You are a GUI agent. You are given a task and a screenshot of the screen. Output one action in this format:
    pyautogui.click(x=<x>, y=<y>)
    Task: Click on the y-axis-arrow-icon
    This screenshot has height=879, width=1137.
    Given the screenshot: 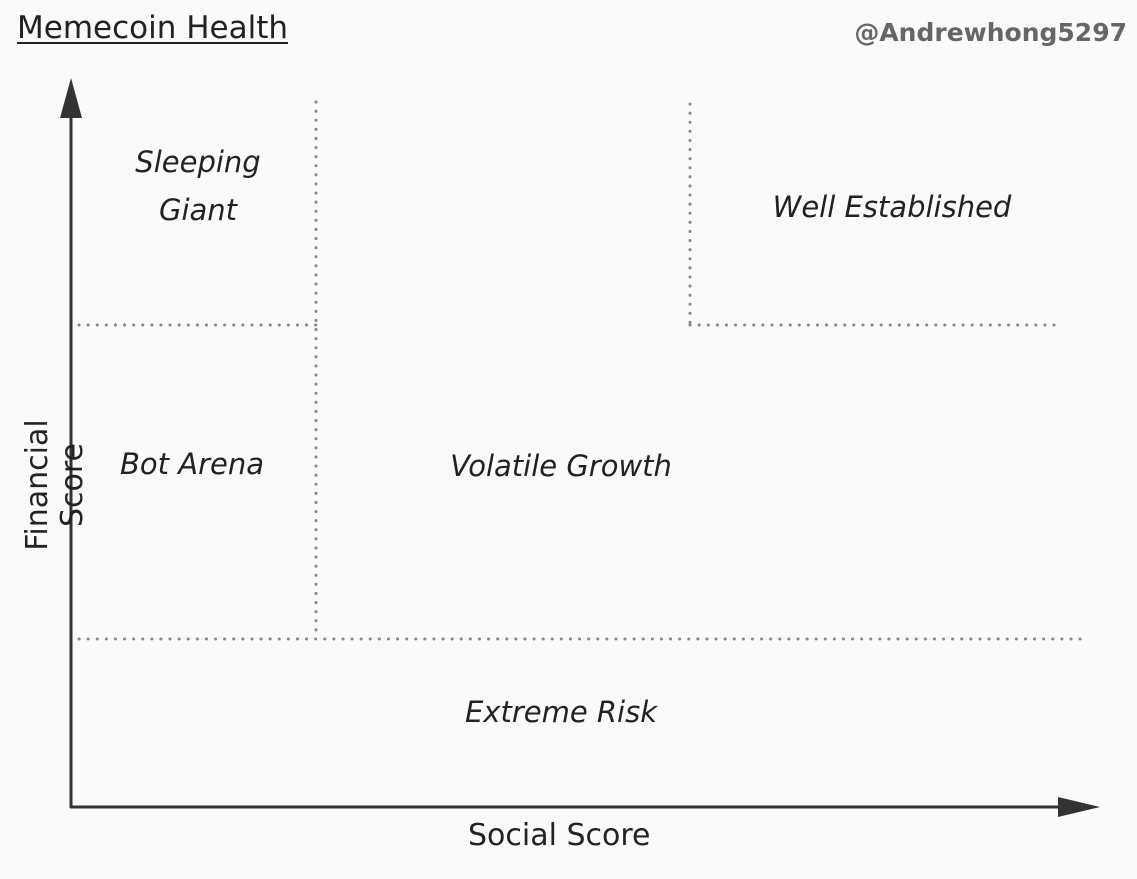 What is the action you would take?
    pyautogui.click(x=71, y=98)
    